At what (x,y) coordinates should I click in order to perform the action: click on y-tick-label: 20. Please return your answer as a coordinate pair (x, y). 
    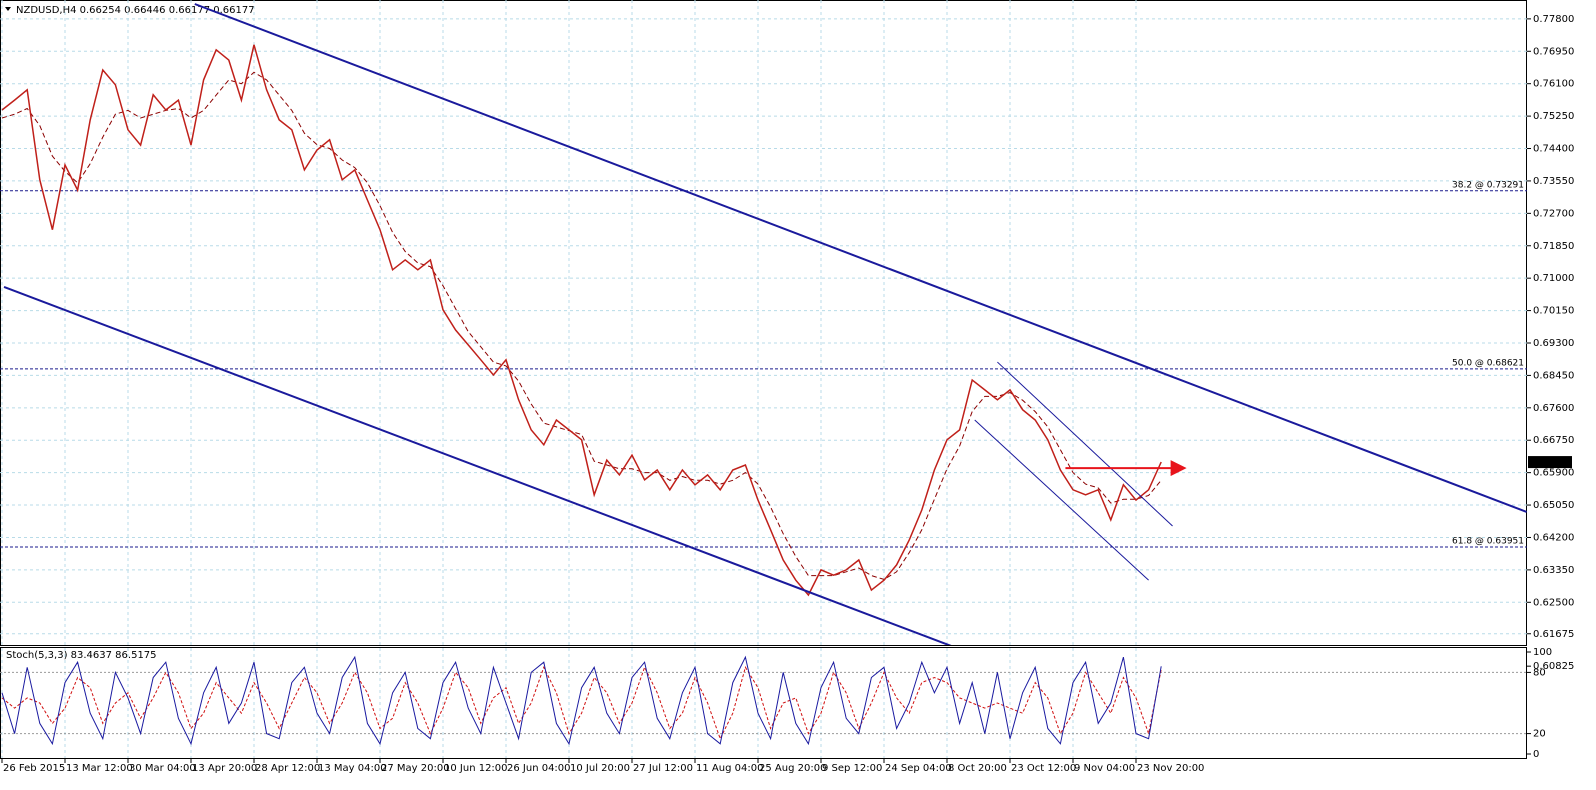
    Looking at the image, I should click on (1539, 734).